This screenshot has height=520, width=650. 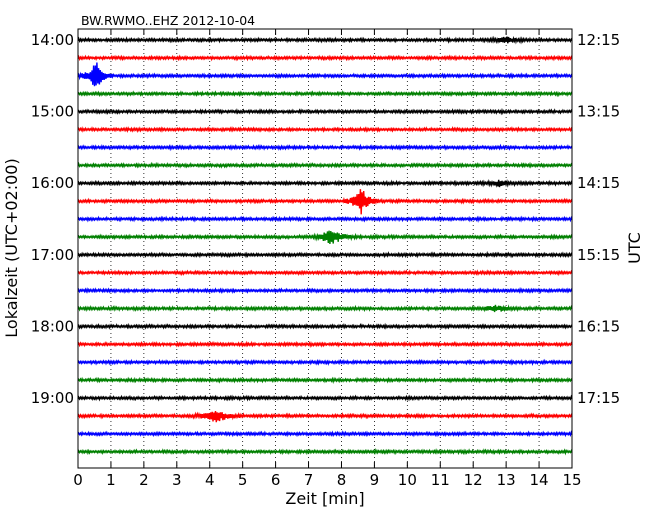 What do you see at coordinates (598, 326) in the screenshot?
I see `y-tick-label-right: 16:15` at bounding box center [598, 326].